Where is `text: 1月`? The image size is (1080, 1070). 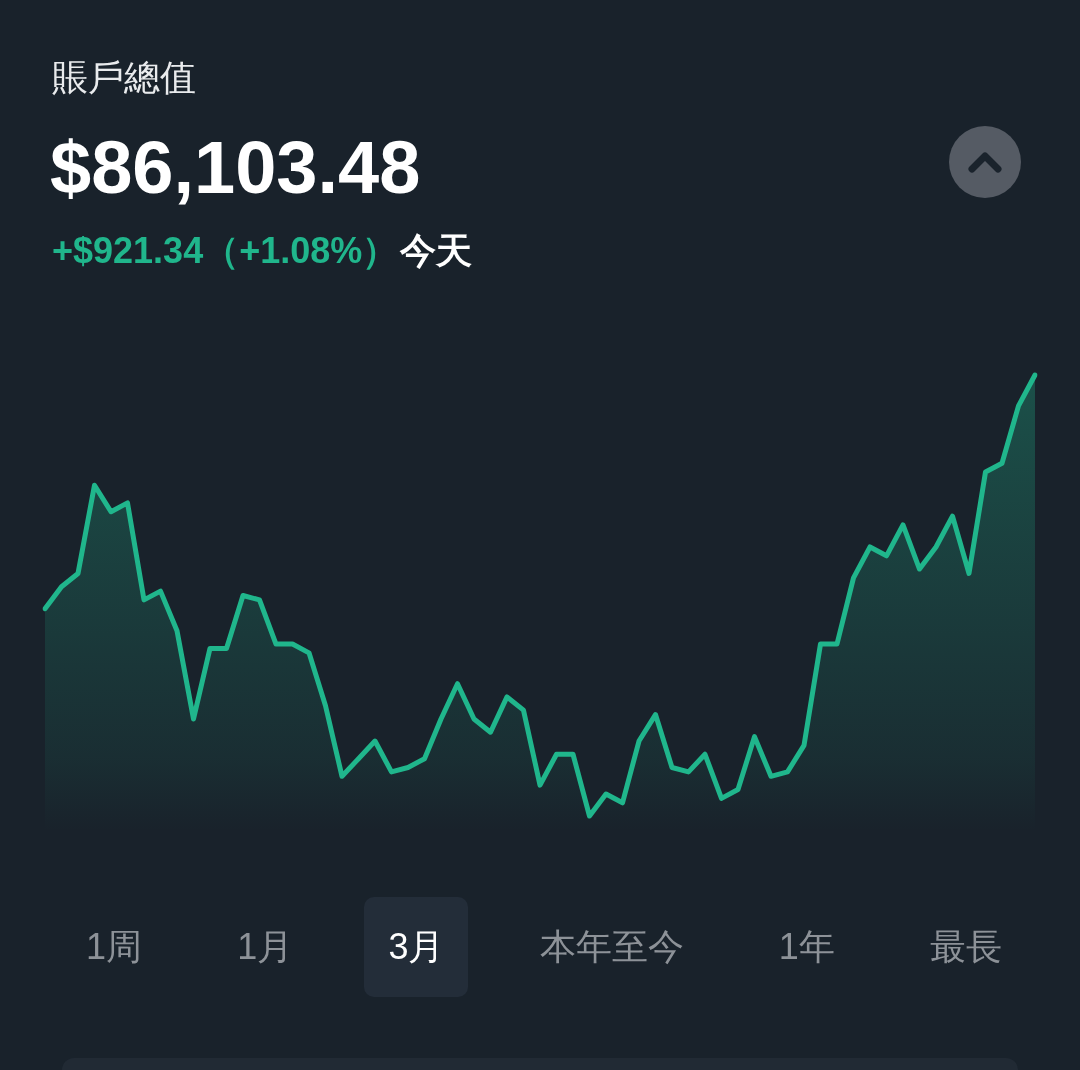
text: 1月 is located at coordinates (265, 946).